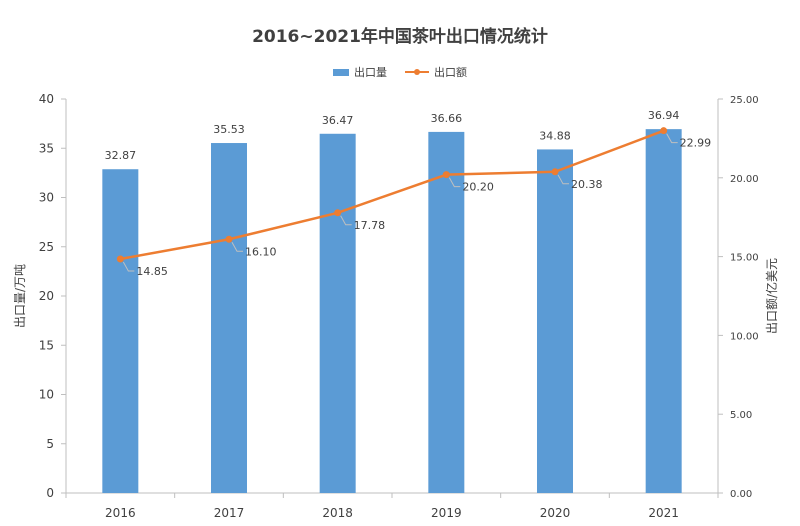 The width and height of the screenshot is (800, 526). I want to click on line-value-label: 22.99, so click(696, 143).